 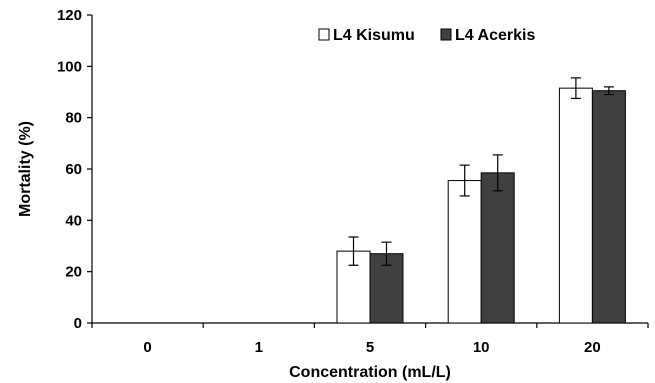 I want to click on legend-label-kisumu: L4 Kisumu, so click(x=374, y=35).